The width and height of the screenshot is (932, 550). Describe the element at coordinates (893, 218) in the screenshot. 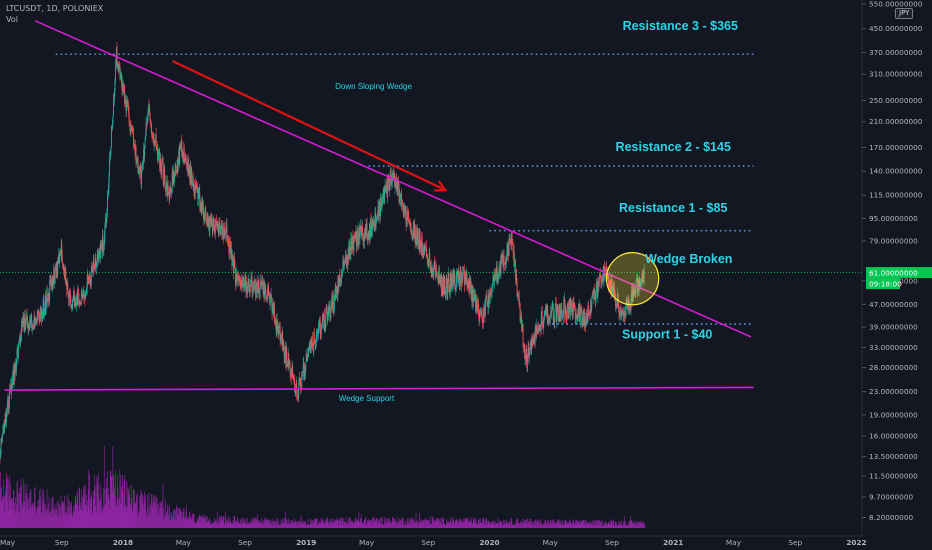

I see `y-tick-label: 95.00000000` at that location.